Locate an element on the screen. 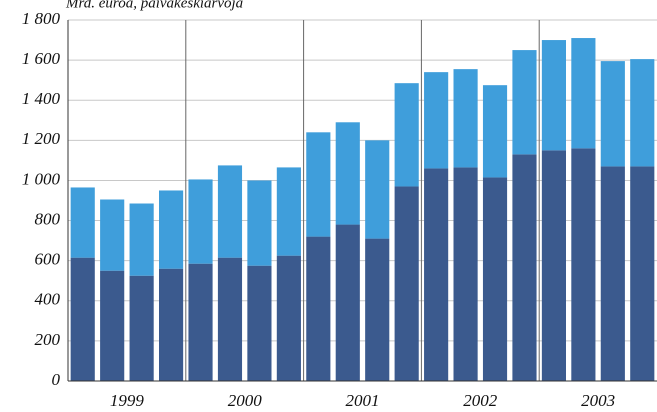  x-group-label: 2002 is located at coordinates (480, 400).